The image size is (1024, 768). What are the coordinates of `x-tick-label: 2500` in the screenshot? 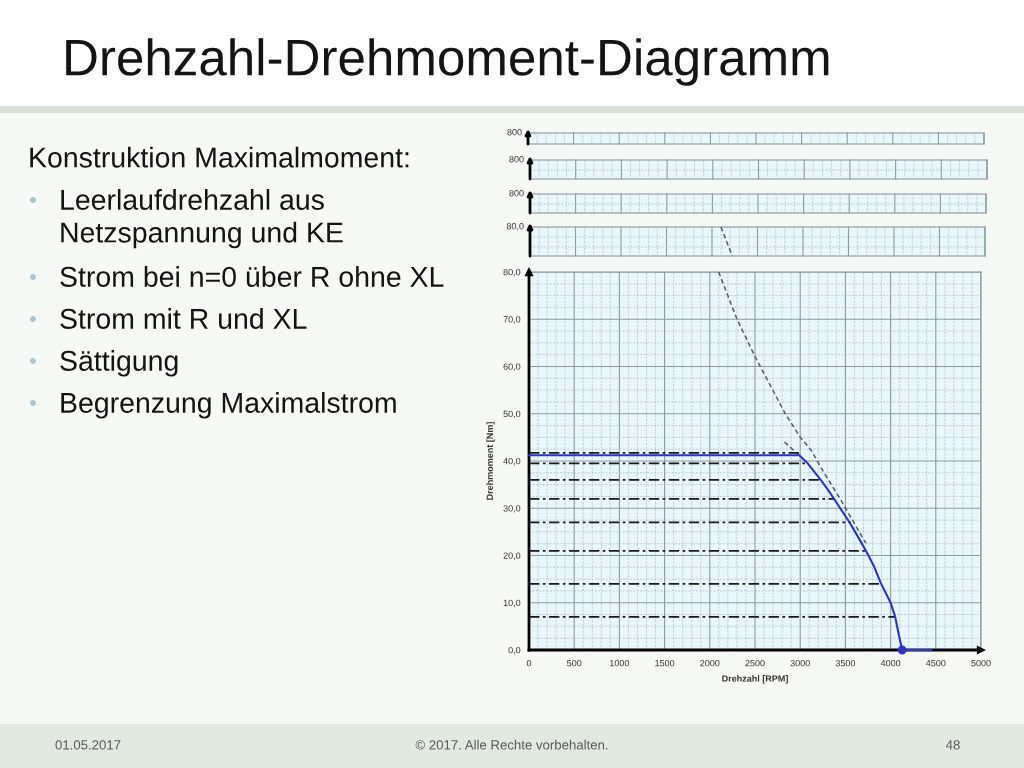 It's located at (755, 663).